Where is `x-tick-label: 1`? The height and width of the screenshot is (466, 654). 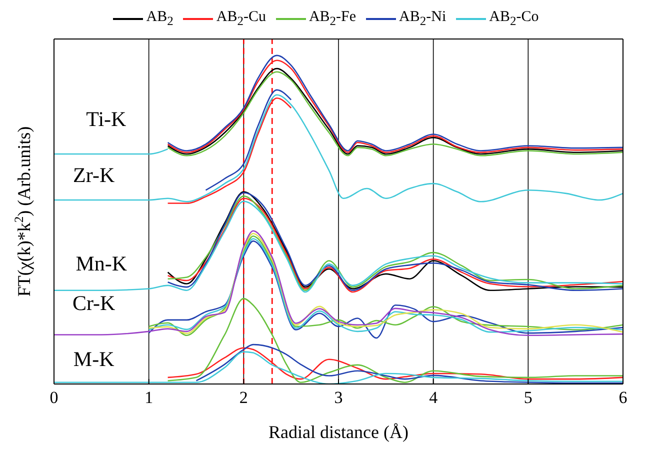 x-tick-label: 1 is located at coordinates (149, 398).